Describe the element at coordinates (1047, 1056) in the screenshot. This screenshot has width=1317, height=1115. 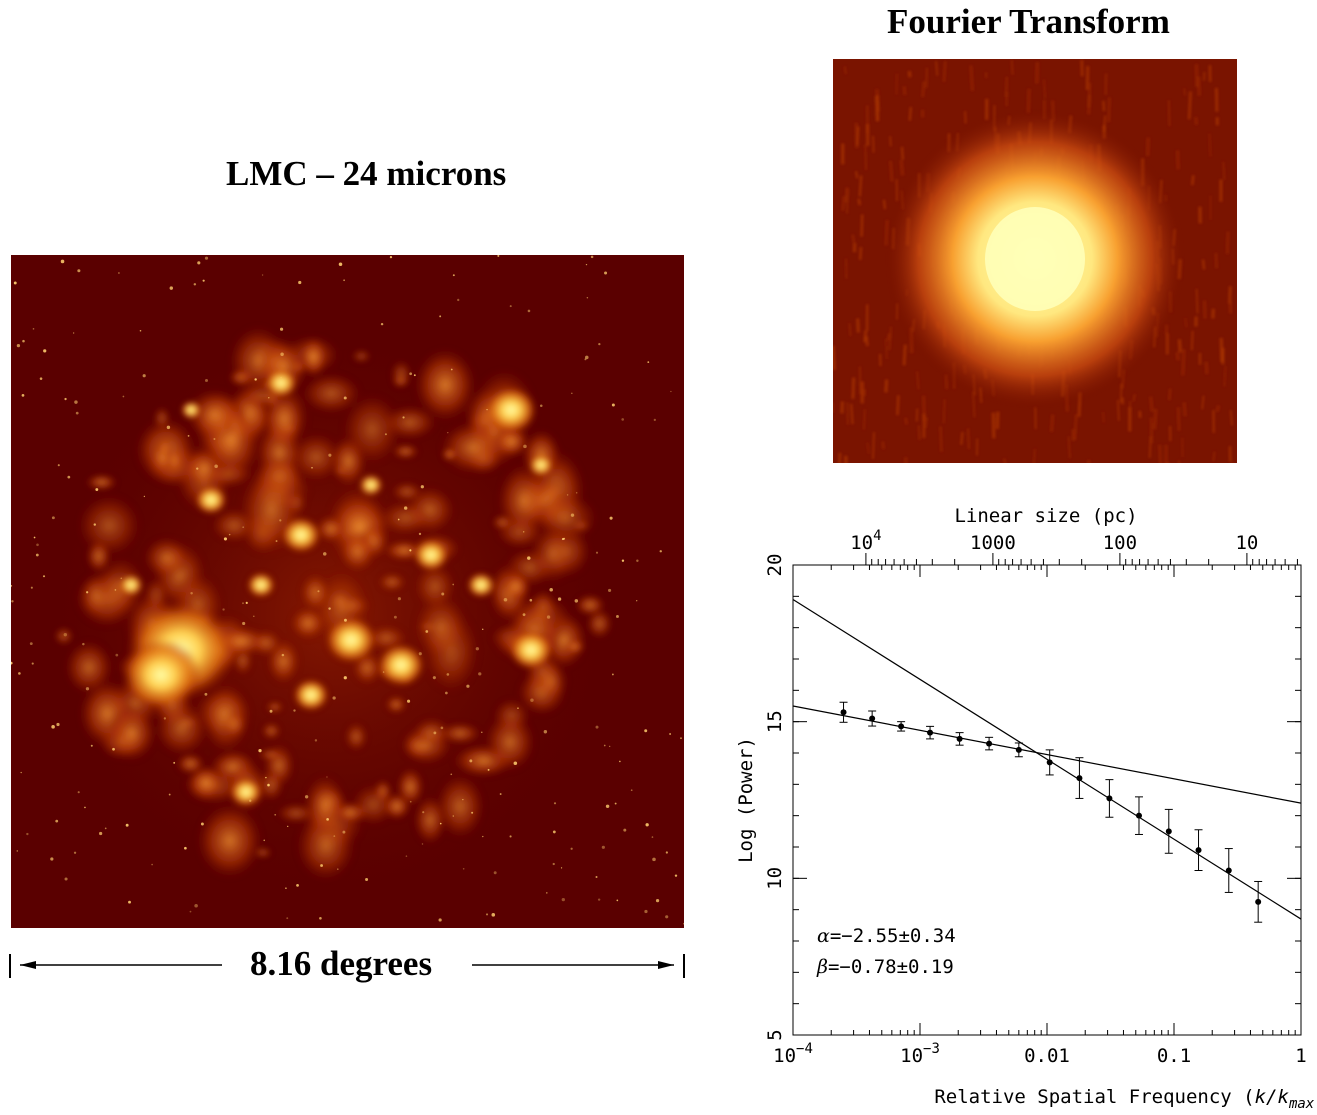
I see `x-tick-label: 0.01` at that location.